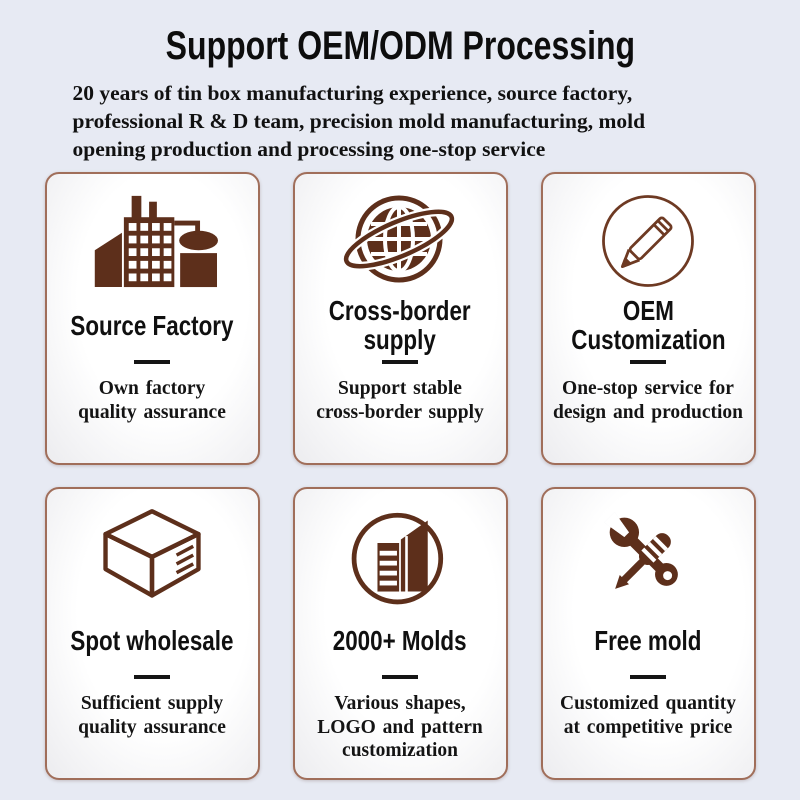  I want to click on globe-orbit-icon, so click(400, 241).